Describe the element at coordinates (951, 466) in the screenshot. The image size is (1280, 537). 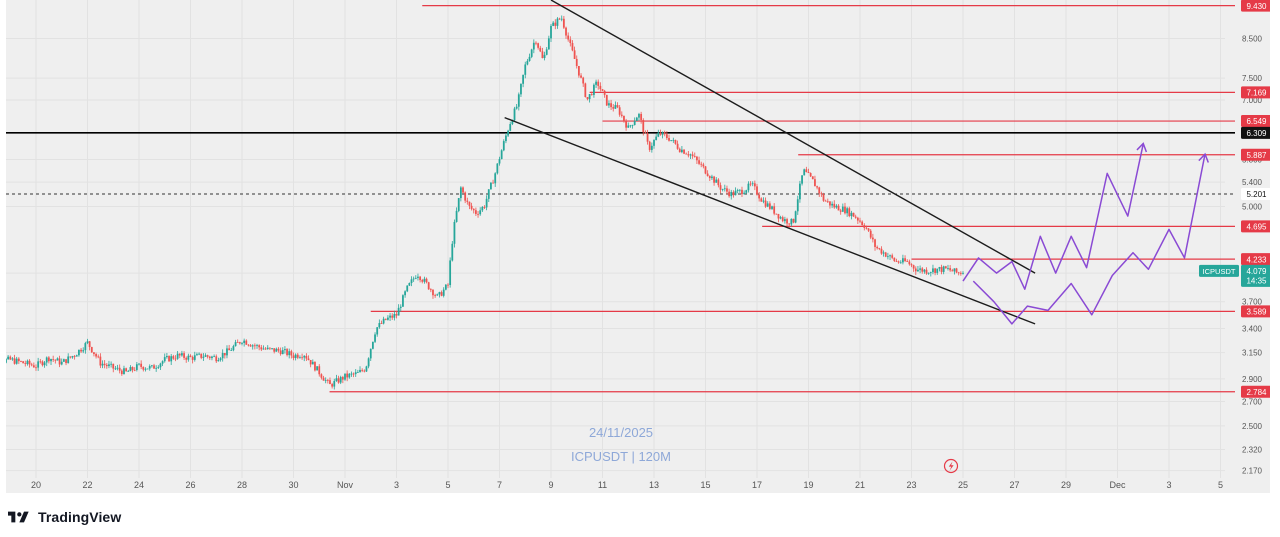
I see `lightning-icon` at that location.